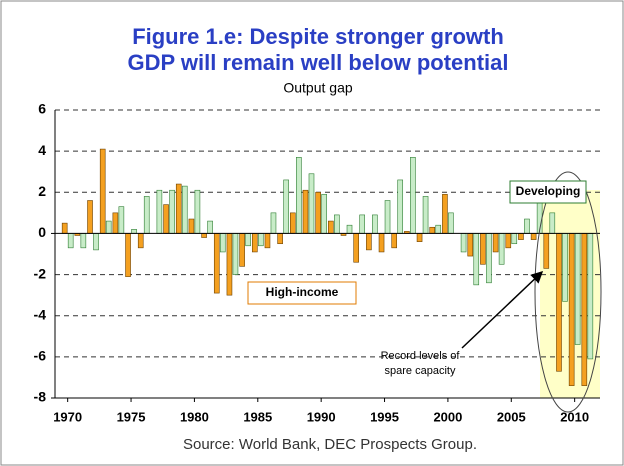  Describe the element at coordinates (40, 314) in the screenshot. I see `y-tick-label: -4` at that location.